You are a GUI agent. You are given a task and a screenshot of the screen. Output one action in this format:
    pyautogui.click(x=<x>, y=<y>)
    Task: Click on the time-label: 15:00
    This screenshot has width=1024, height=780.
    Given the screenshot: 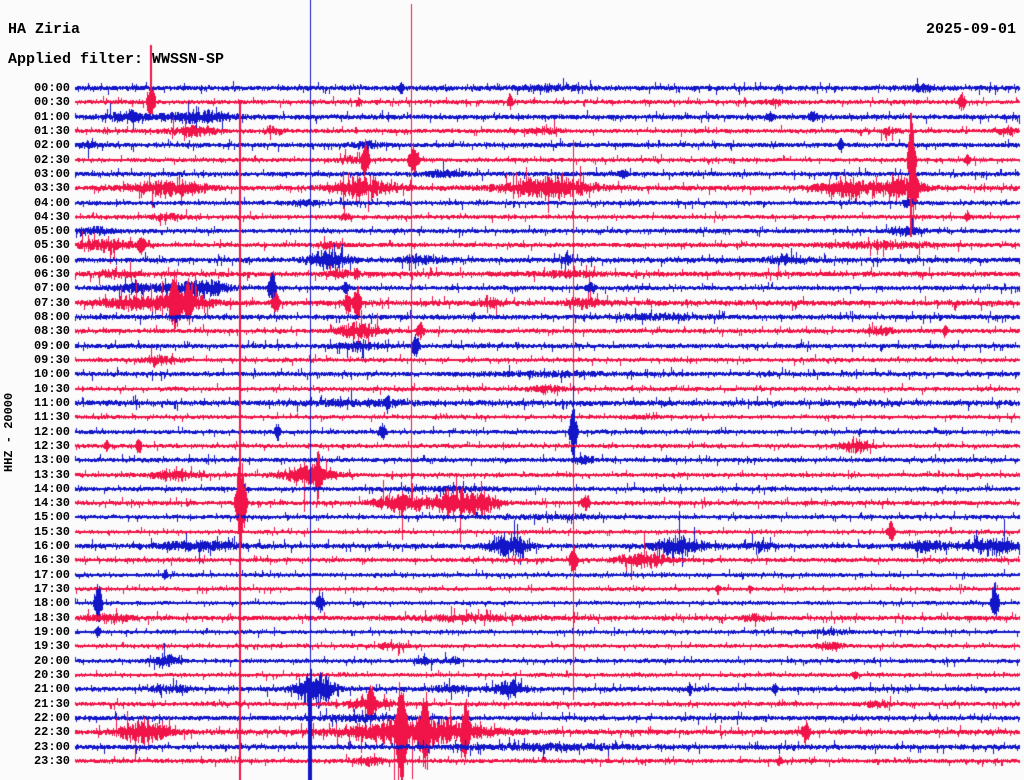 What is the action you would take?
    pyautogui.click(x=51, y=517)
    